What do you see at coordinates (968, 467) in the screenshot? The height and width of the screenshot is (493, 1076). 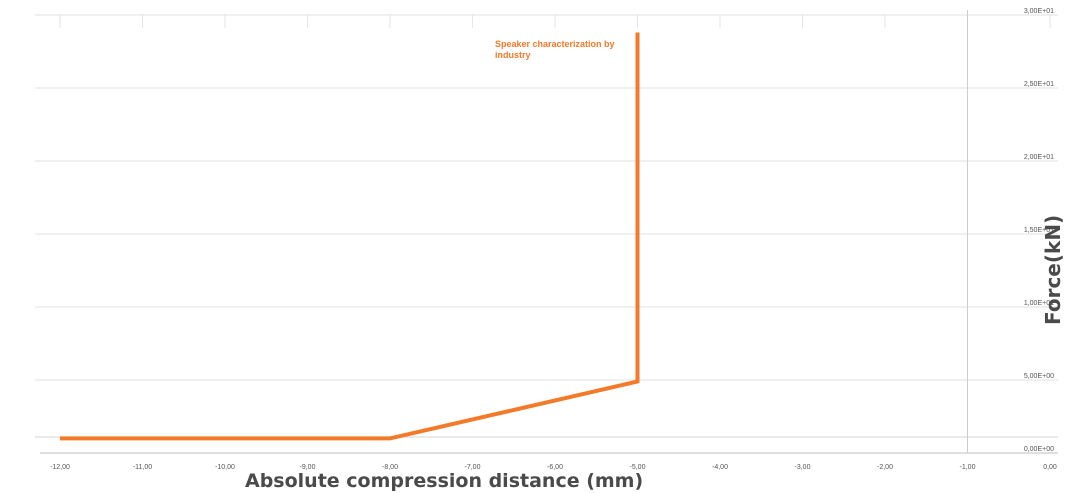 I see `x-tick-label: -1,00` at bounding box center [968, 467].